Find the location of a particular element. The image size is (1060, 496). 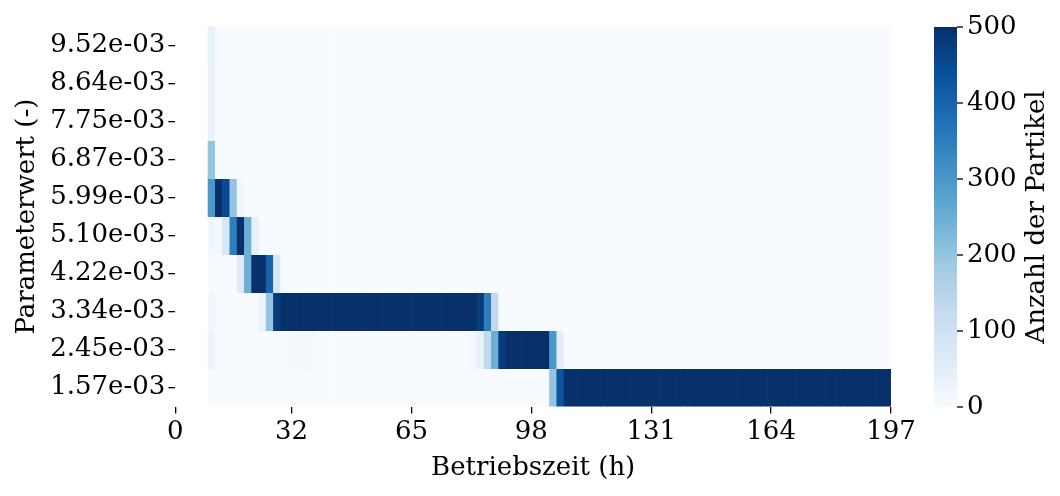

color-bar-label: 100 is located at coordinates (992, 328).